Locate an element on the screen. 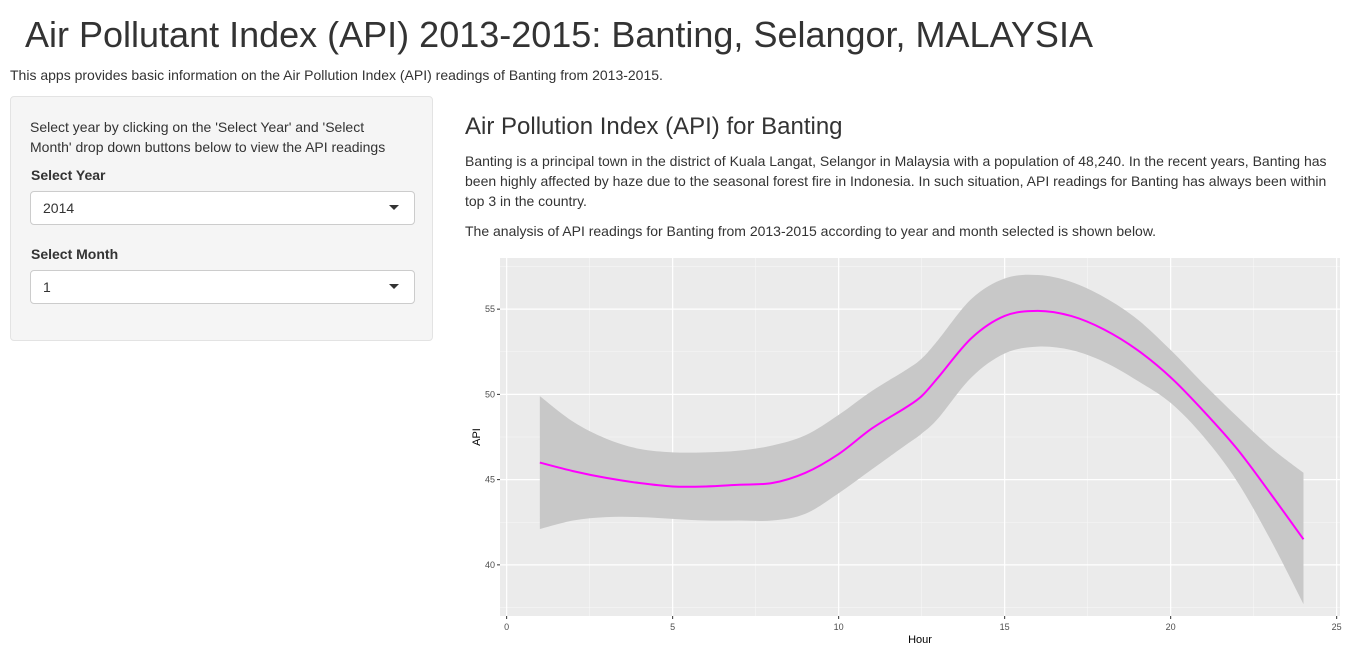 The height and width of the screenshot is (649, 1353). select-month-dropdown: 1 is located at coordinates (222, 287).